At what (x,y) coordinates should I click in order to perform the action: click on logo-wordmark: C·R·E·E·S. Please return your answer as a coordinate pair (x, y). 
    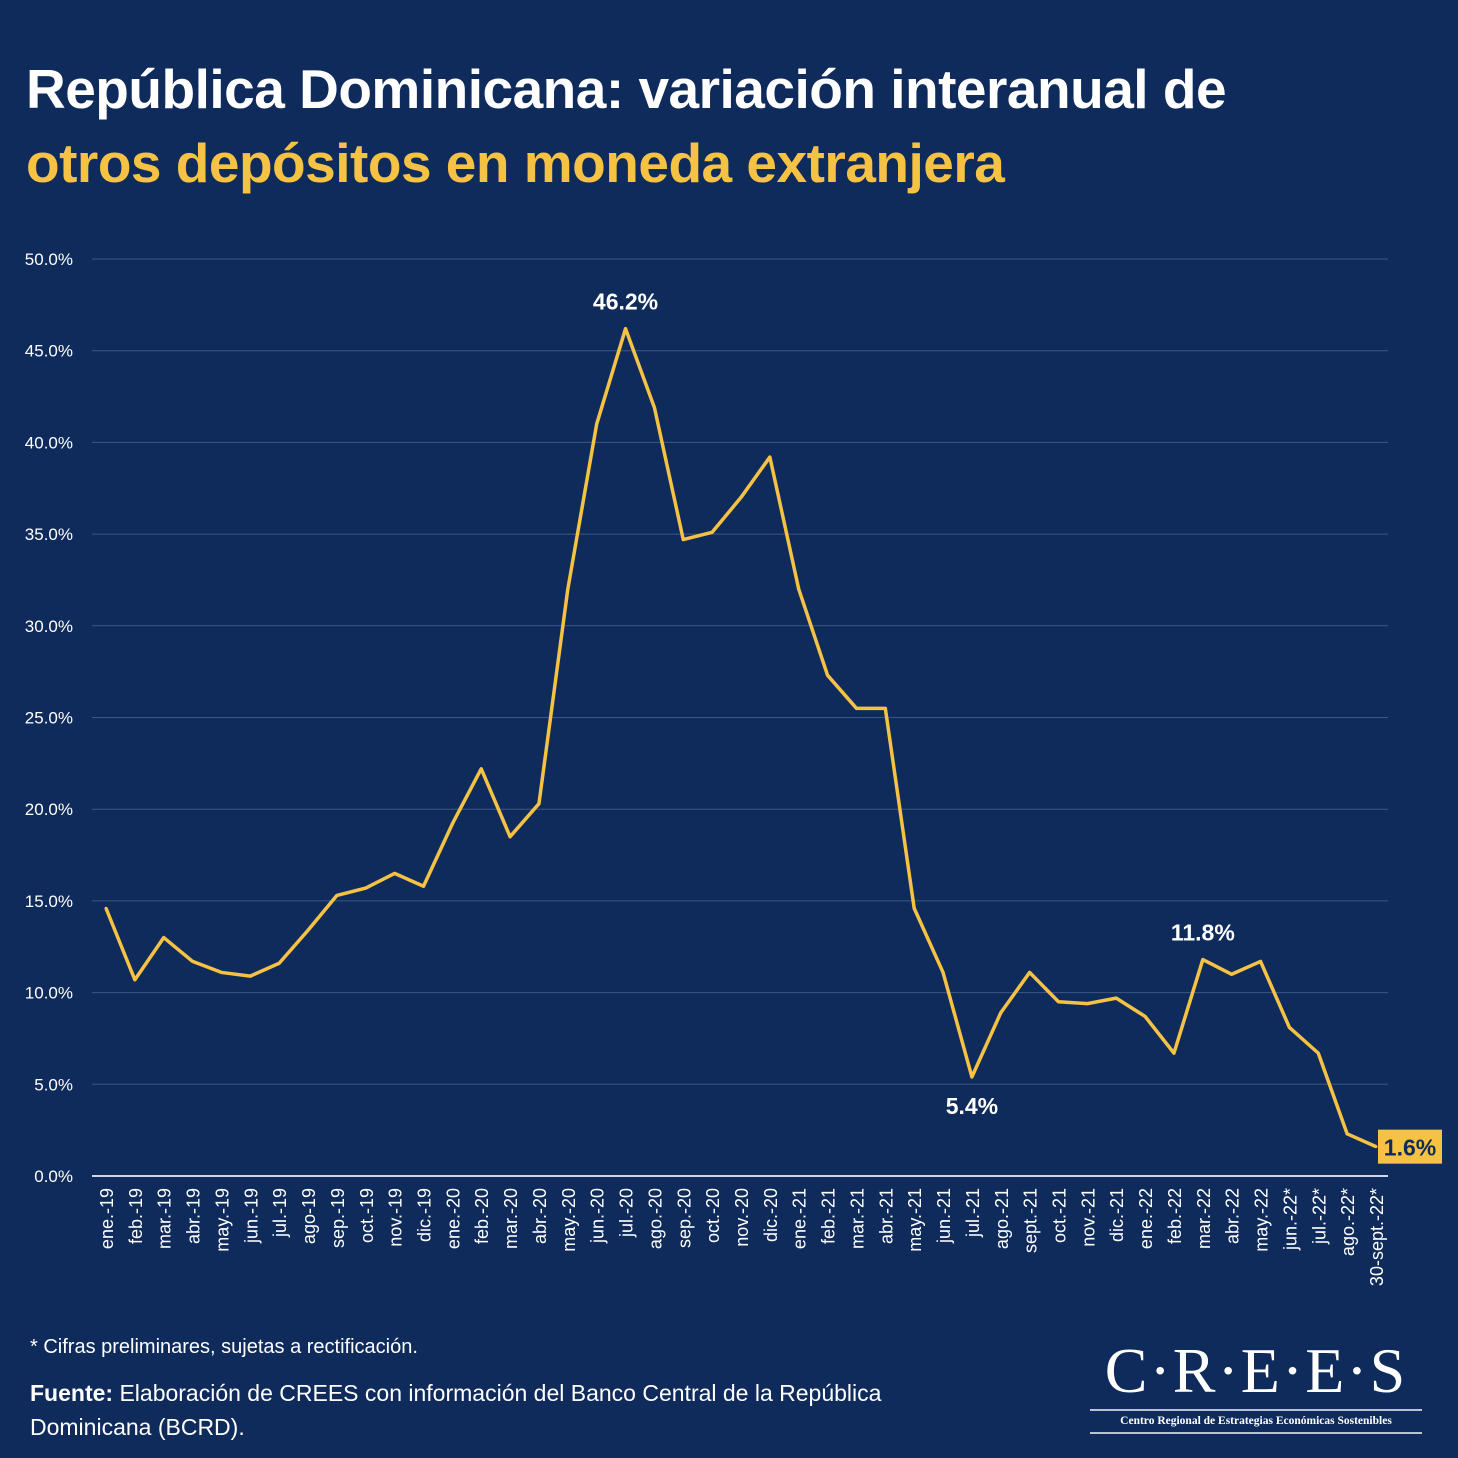
    Looking at the image, I should click on (1256, 1370).